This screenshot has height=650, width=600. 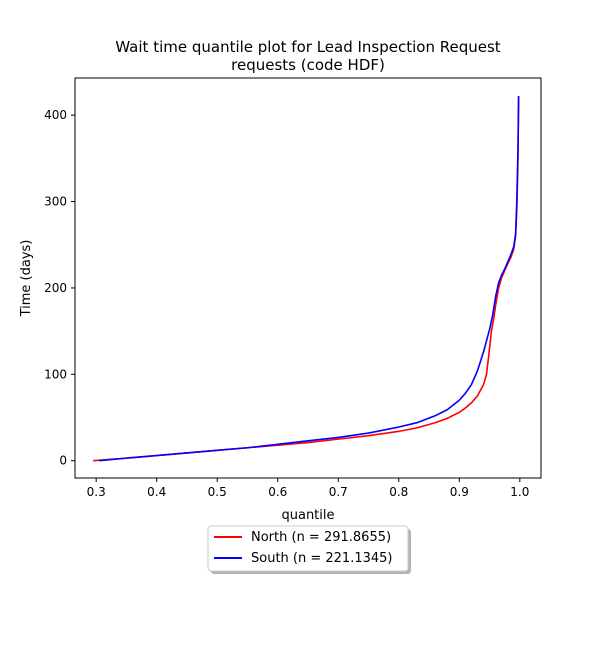 I want to click on x-tick-label: 0.6, so click(x=277, y=492).